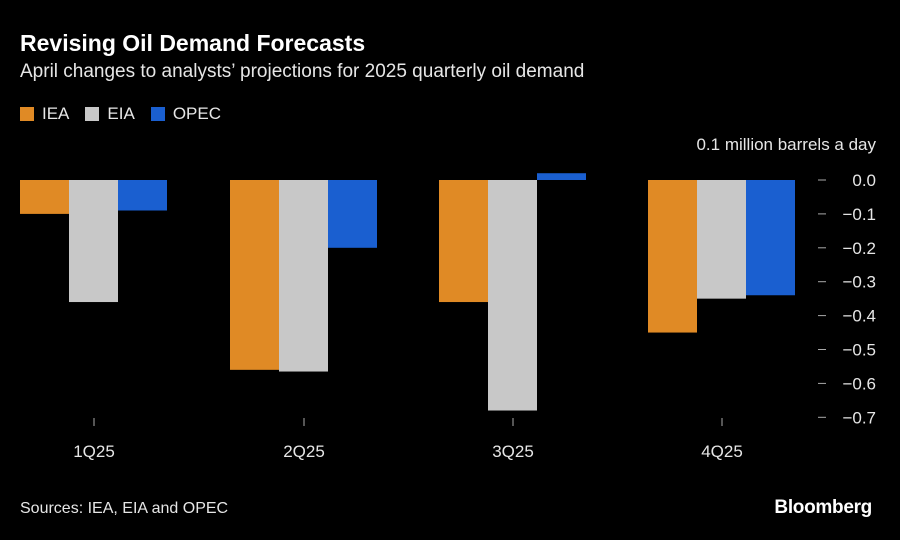 The image size is (900, 540). What do you see at coordinates (859, 282) in the screenshot?
I see `y-tick-label: −0.3` at bounding box center [859, 282].